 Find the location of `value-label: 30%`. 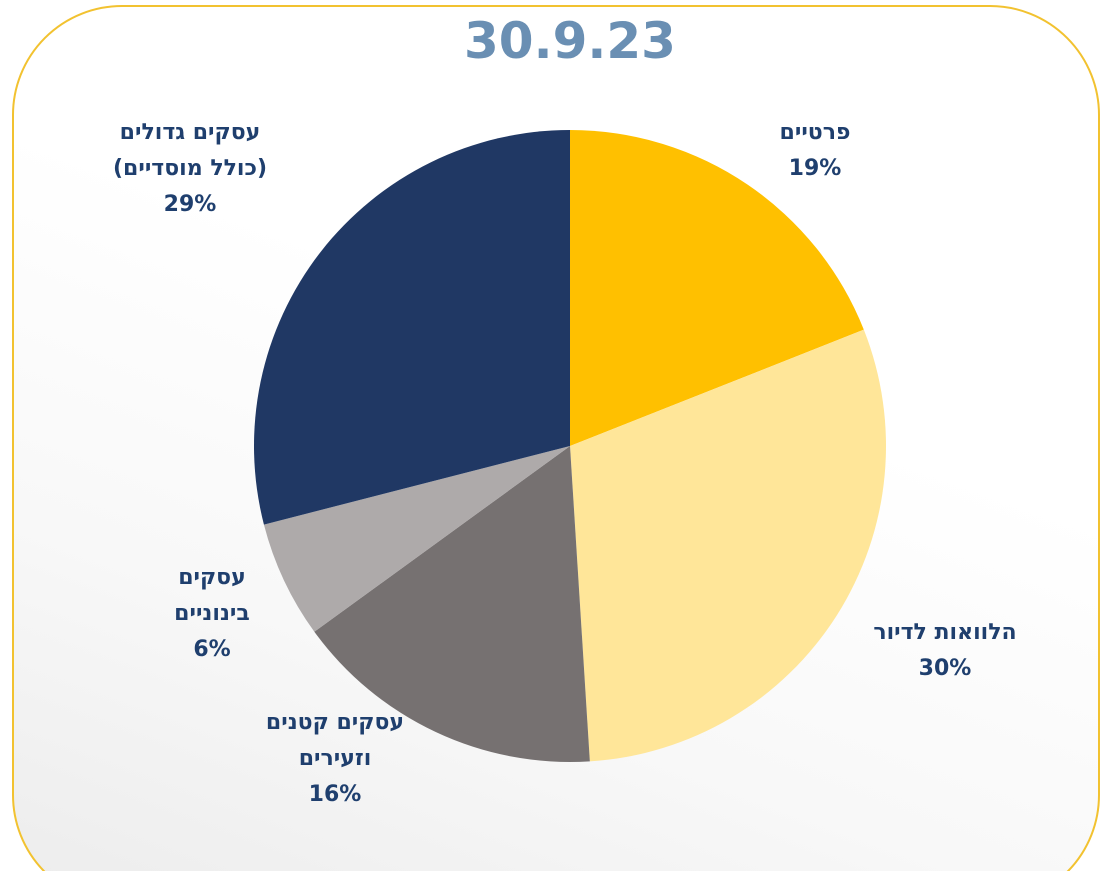

value-label: 30% is located at coordinates (945, 668).